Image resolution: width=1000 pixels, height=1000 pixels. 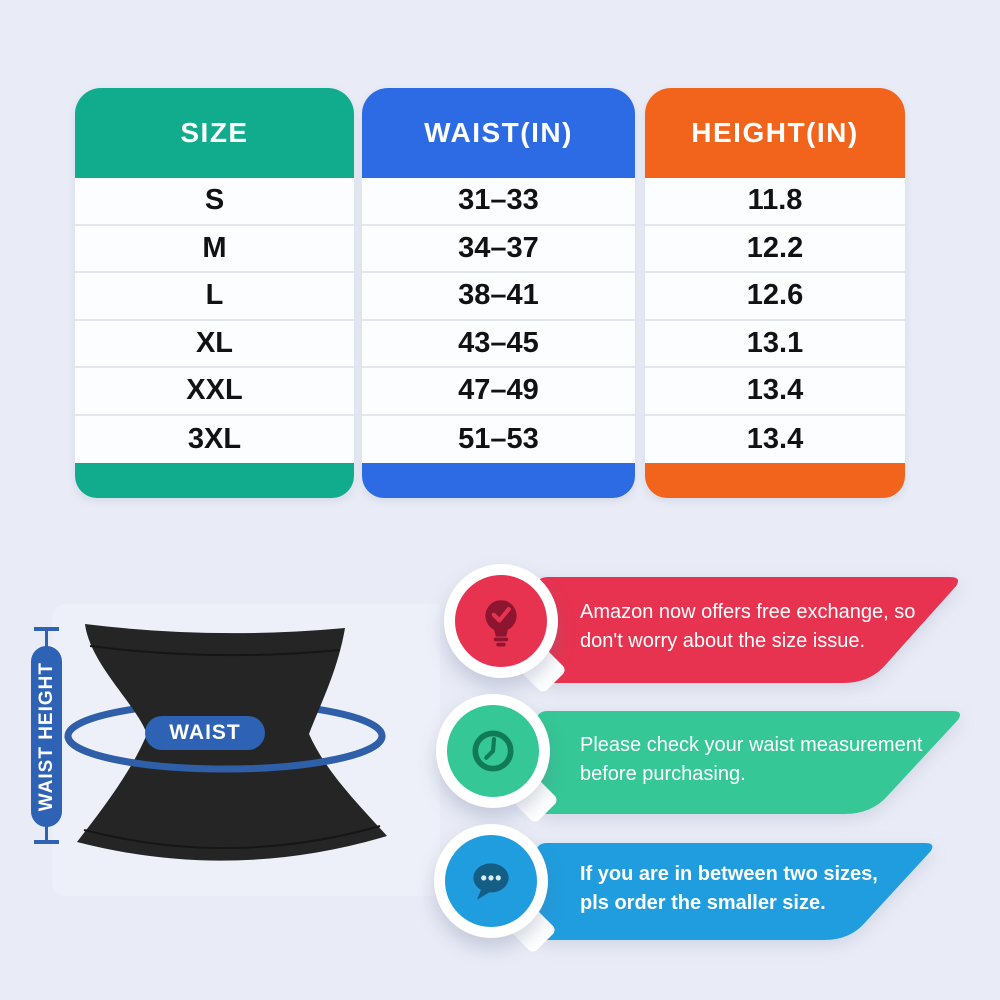 What do you see at coordinates (498, 480) in the screenshot?
I see `waist-column-footer` at bounding box center [498, 480].